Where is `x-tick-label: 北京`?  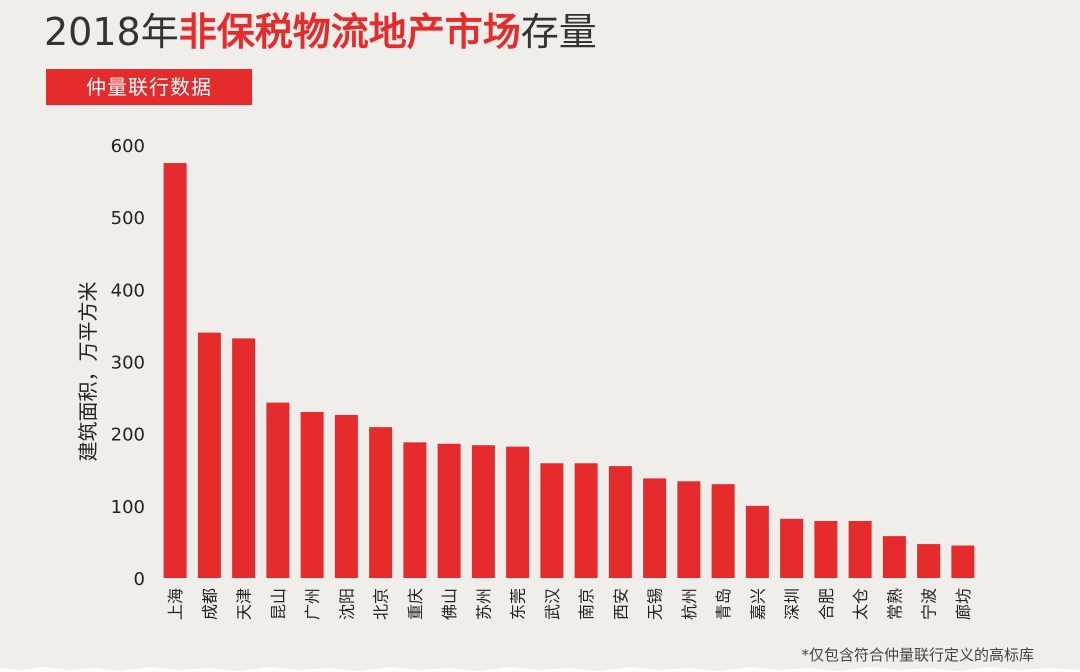
x-tick-label: 北京 is located at coordinates (381, 604).